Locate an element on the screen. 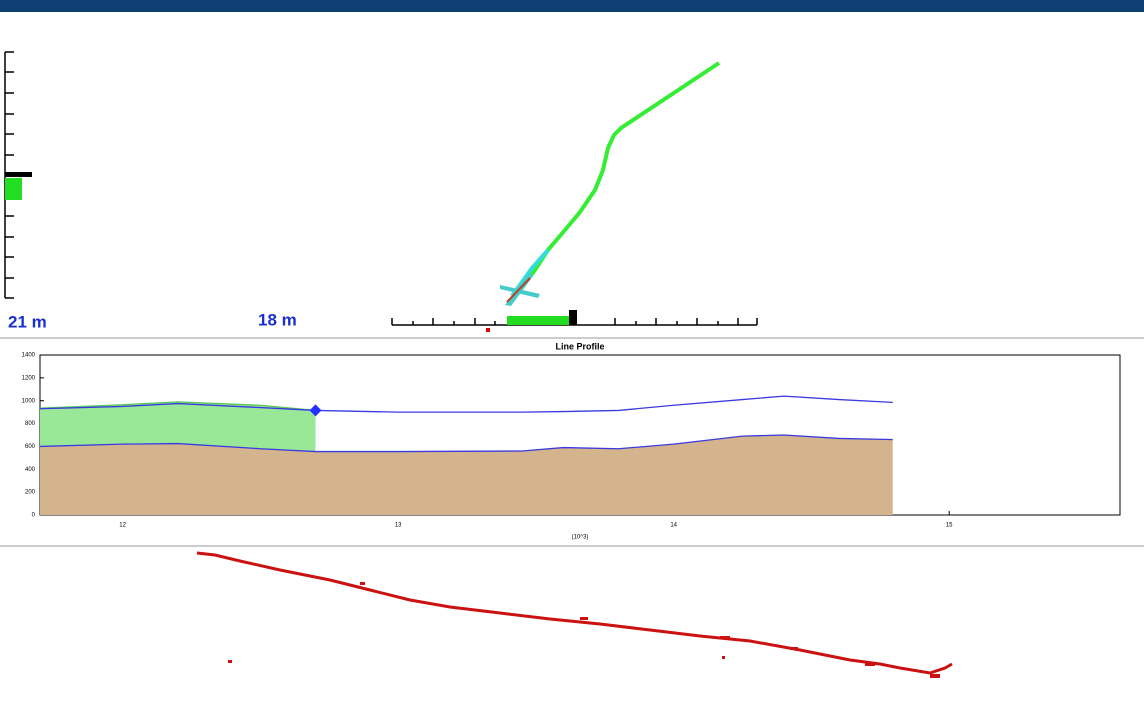  y-tick-label: 1400 is located at coordinates (29, 356).